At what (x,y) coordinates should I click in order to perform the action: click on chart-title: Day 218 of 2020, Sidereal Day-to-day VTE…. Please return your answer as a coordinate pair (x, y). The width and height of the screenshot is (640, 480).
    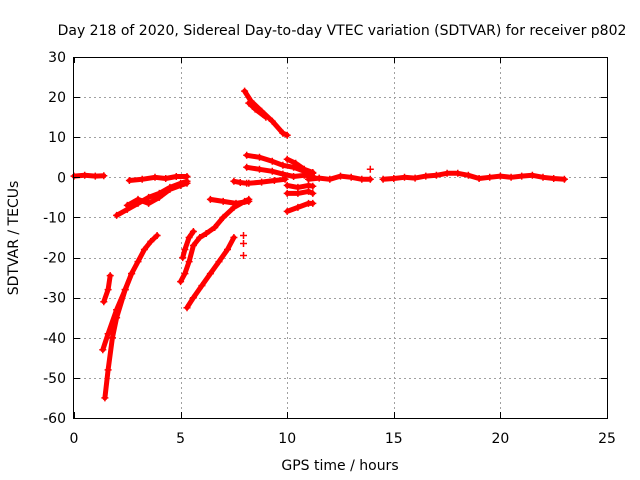
    Looking at the image, I should click on (342, 31).